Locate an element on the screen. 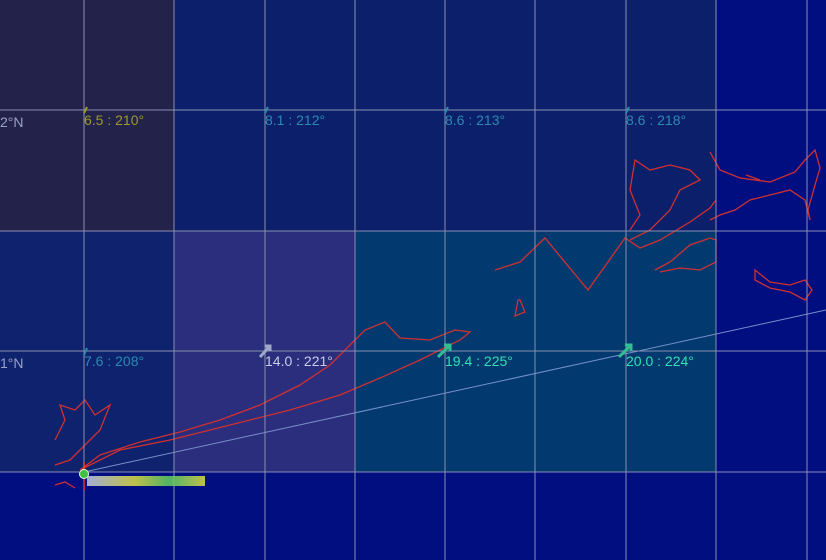 The width and height of the screenshot is (826, 560). wind-label: 7.6 : 208° is located at coordinates (114, 361).